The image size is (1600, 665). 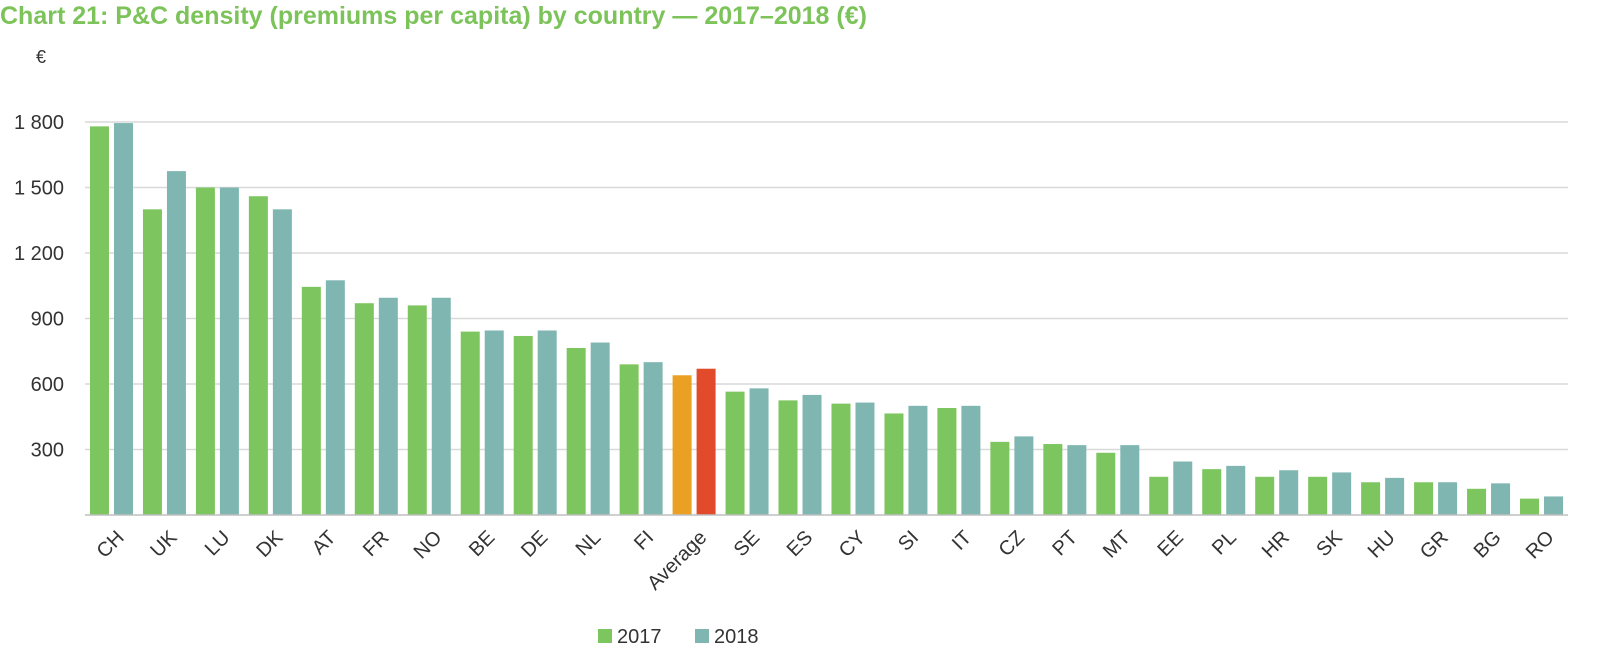 I want to click on bar-cz-2018, so click(x=1024, y=475).